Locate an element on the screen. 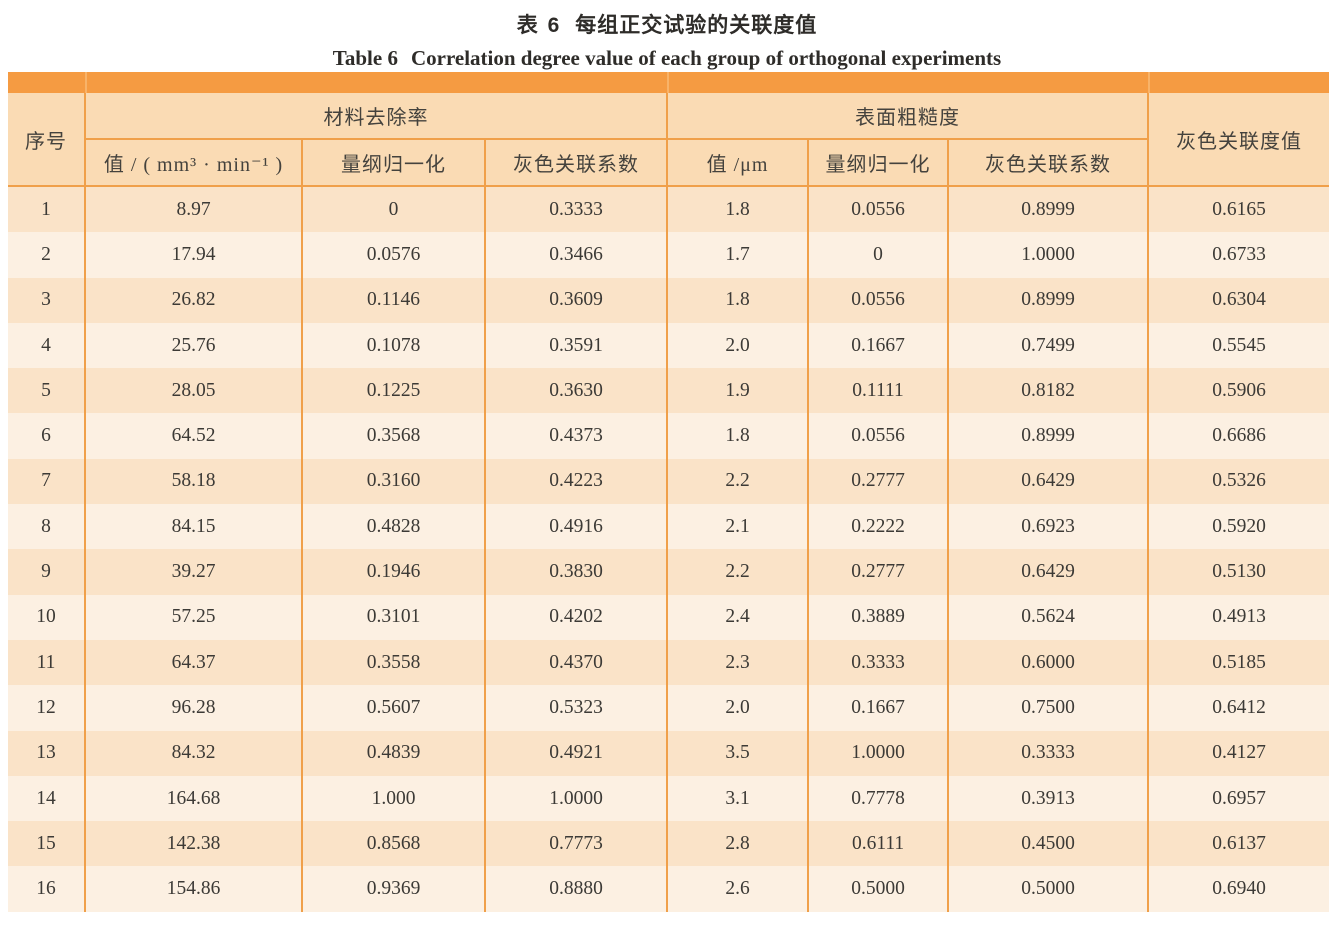  value-cell: 0.5624 is located at coordinates (1048, 617).